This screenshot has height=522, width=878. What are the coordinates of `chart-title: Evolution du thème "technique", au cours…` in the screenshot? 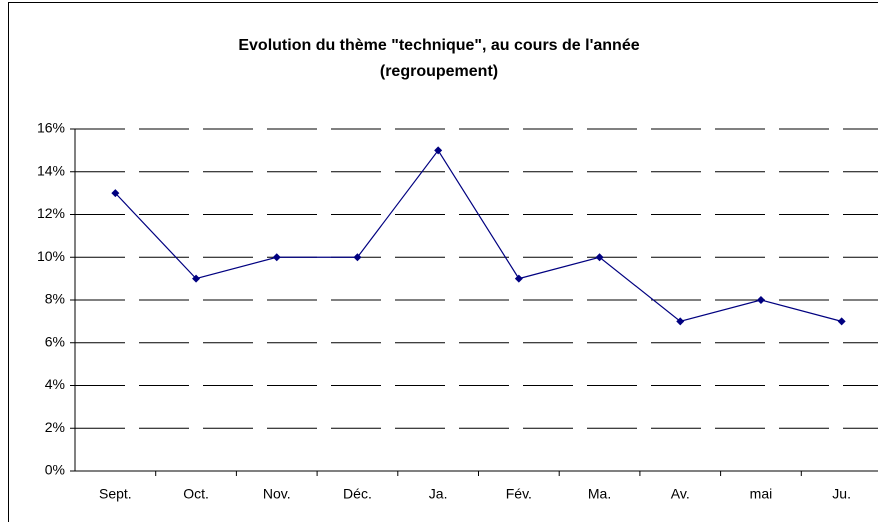 It's located at (438, 45).